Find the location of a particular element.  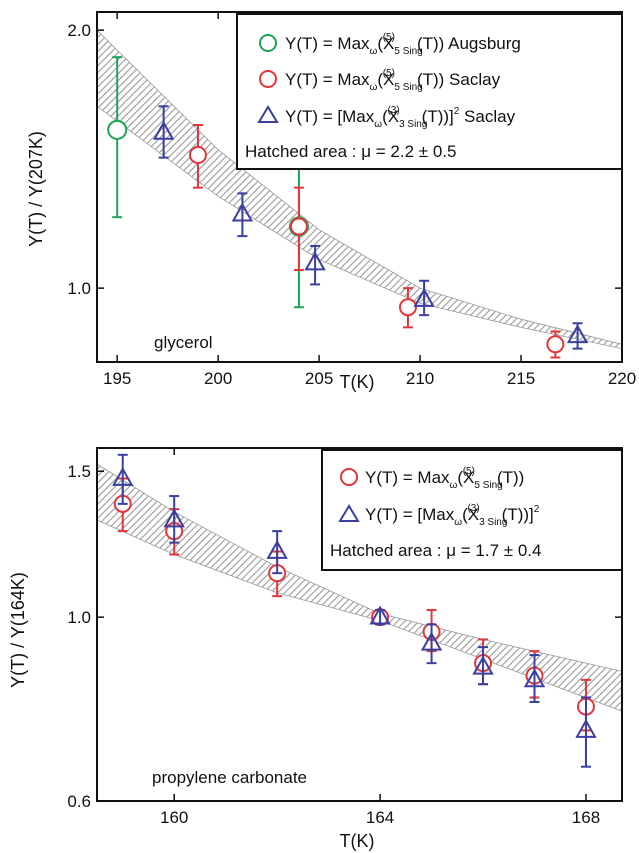

legend-entry-saclay-x3: Y(T) = [Maxω(X3 Sing(3) (T))]2 Saclay is located at coordinates (400, 117).